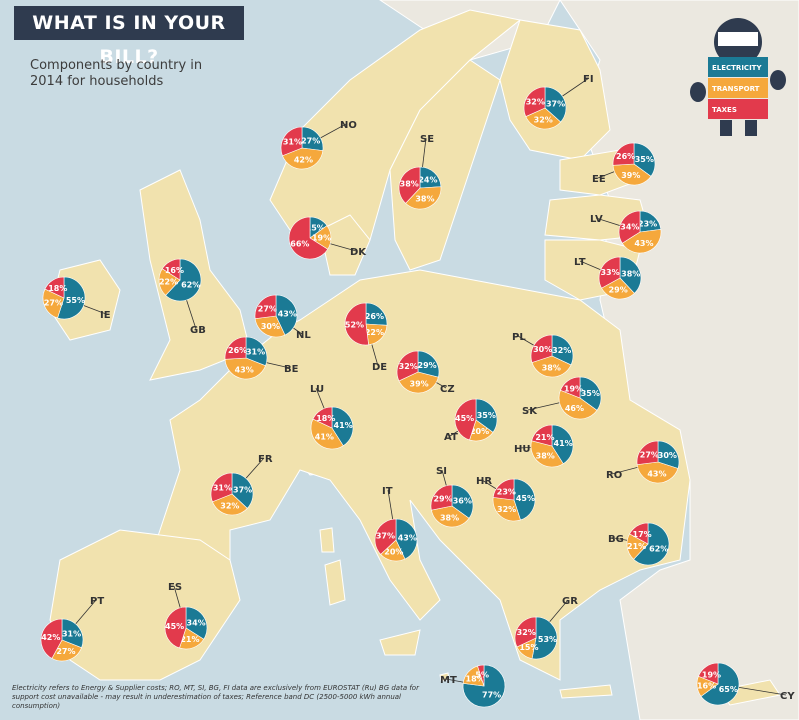  What do you see at coordinates (324, 437) in the screenshot?
I see `pie-label-lu-transport: 41%` at bounding box center [324, 437].